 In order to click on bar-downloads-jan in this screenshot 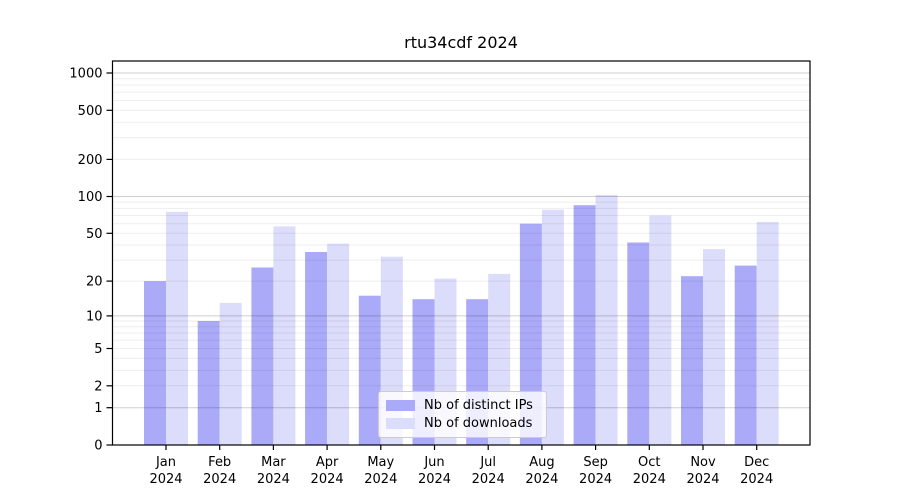, I will do `click(177, 328)`.